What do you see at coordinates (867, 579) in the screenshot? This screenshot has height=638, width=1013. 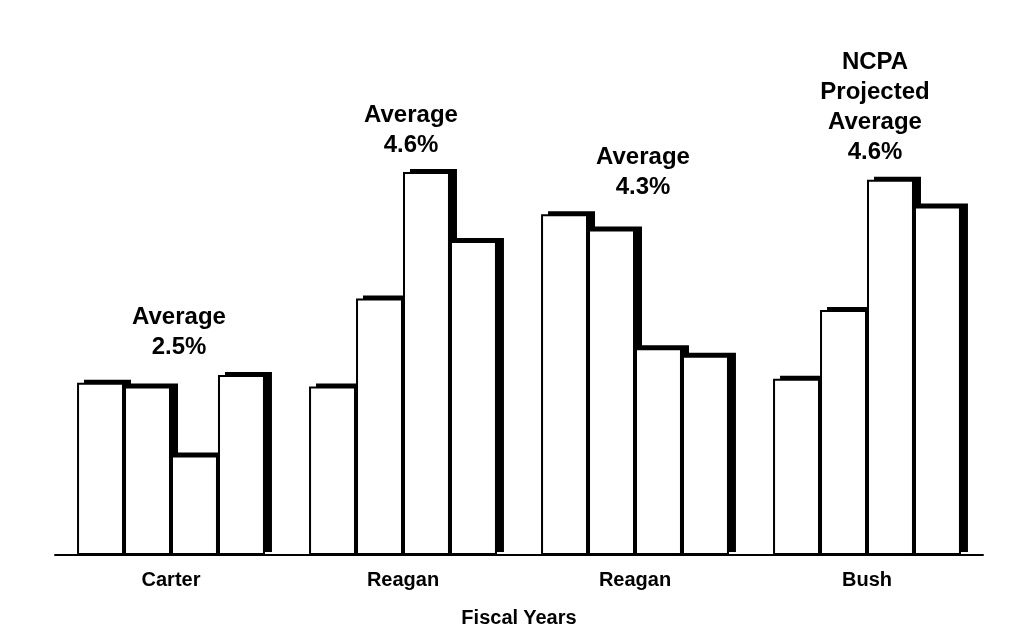 I see `x-tick-label: Bush` at bounding box center [867, 579].